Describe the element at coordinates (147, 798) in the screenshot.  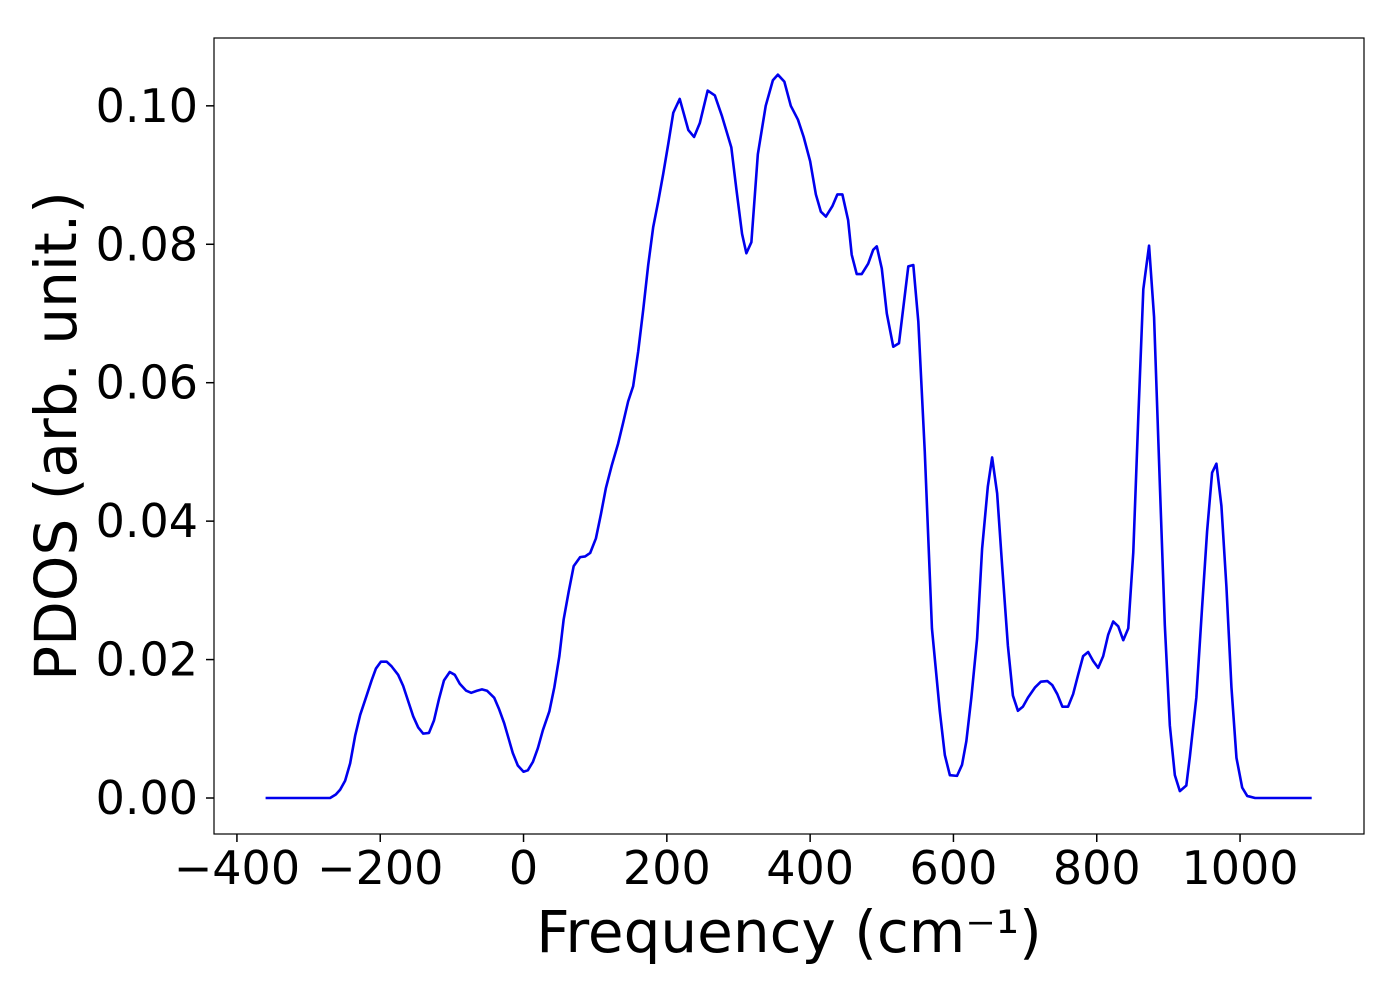
I see `y-tick-label: 0.00` at that location.